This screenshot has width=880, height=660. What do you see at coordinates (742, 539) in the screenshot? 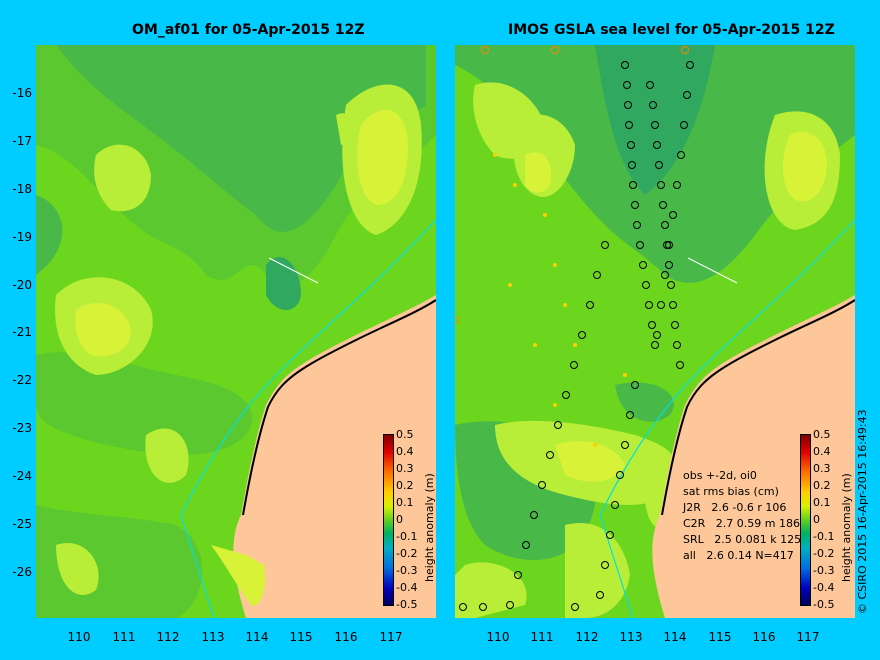
I see `stats-line: SRL 2.5 0.081 k 125` at bounding box center [742, 539].